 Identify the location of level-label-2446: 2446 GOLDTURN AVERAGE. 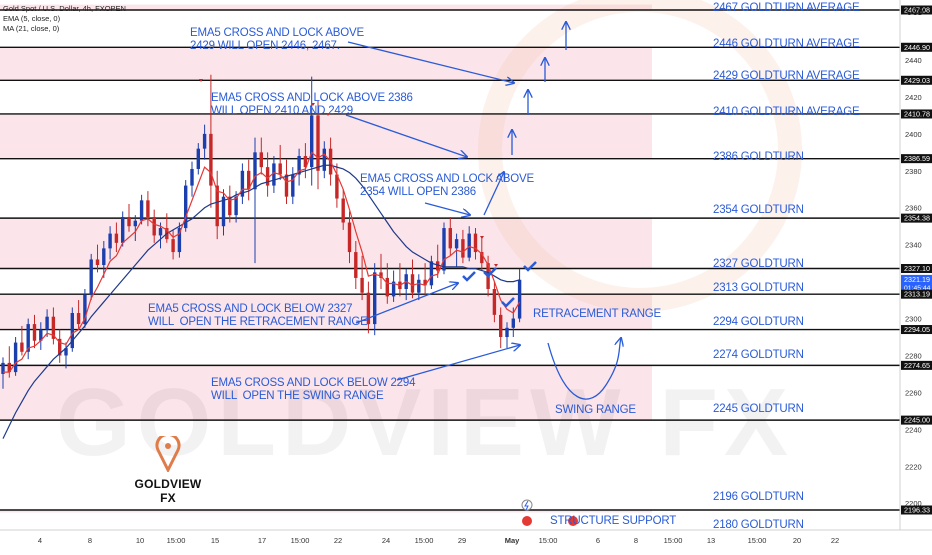
(786, 44).